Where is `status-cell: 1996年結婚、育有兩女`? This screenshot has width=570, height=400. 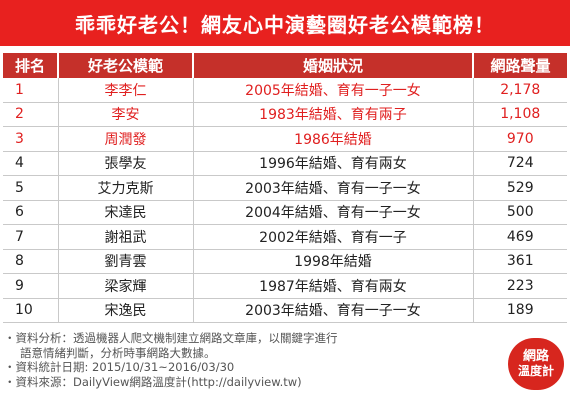 status-cell: 1996年結婚、育有兩女 is located at coordinates (333, 163).